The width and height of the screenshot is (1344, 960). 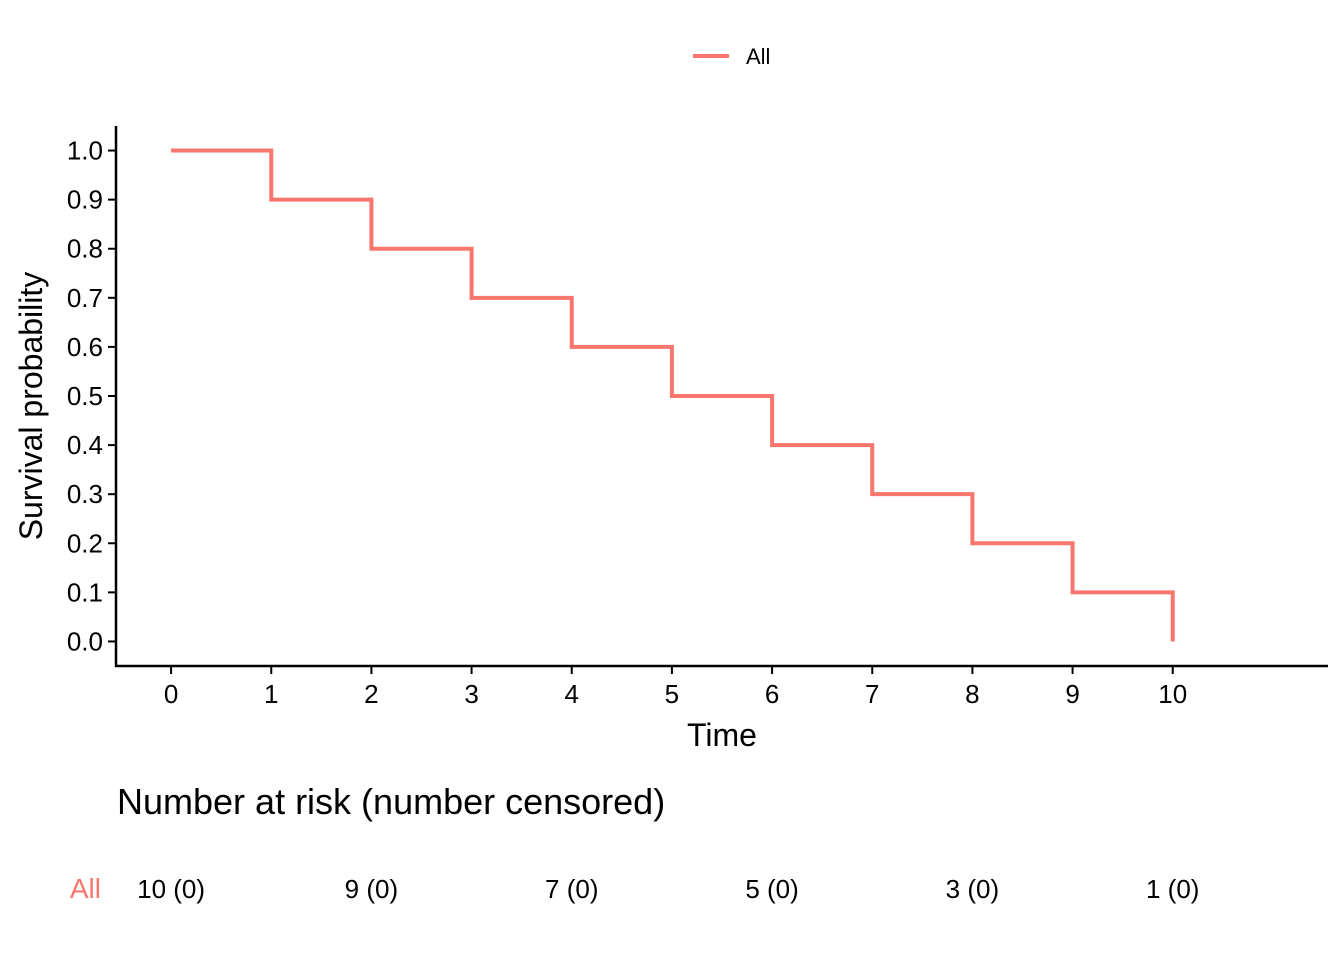 What do you see at coordinates (171, 889) in the screenshot?
I see `risk-table-cell: 10 (0)` at bounding box center [171, 889].